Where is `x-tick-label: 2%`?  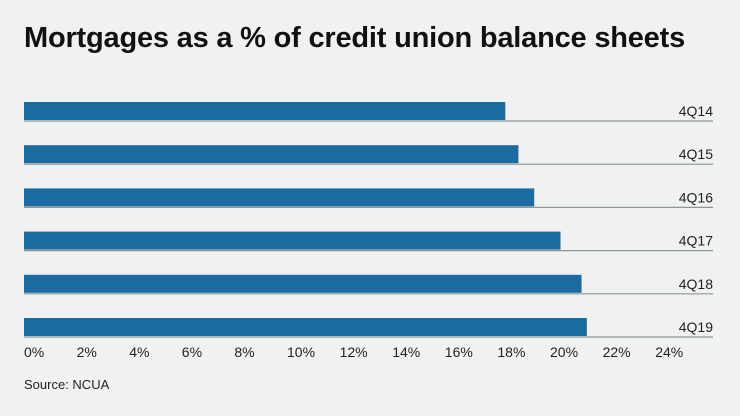 x-tick-label: 2% is located at coordinates (87, 352).